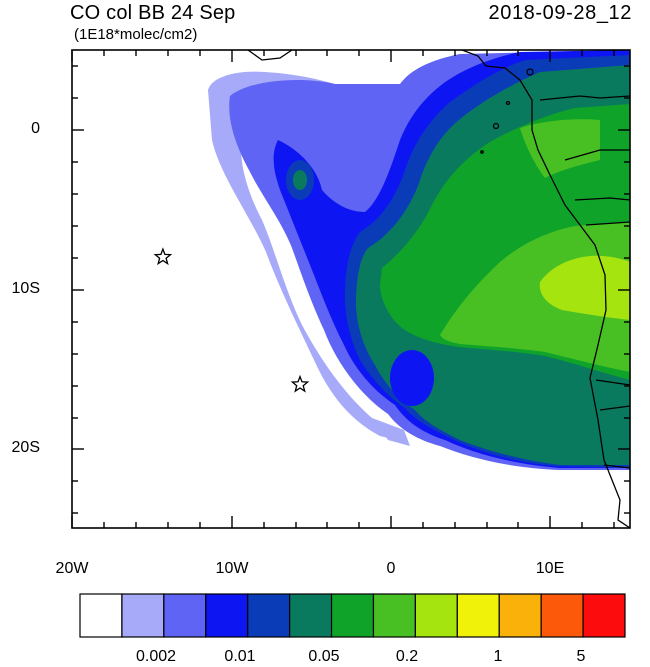 The image size is (650, 667). Describe the element at coordinates (25, 447) in the screenshot. I see `y-tick-label: 20S` at that location.